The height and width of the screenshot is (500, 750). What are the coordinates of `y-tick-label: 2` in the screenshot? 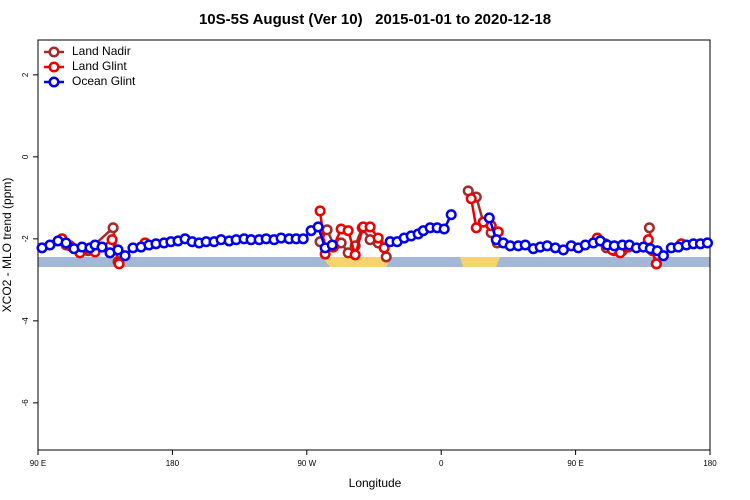 It's located at (25, 74).